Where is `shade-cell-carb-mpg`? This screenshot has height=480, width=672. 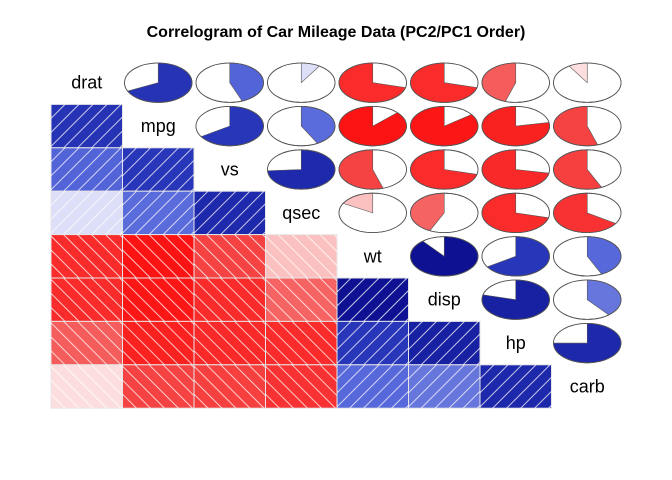 shade-cell-carb-mpg is located at coordinates (158, 386).